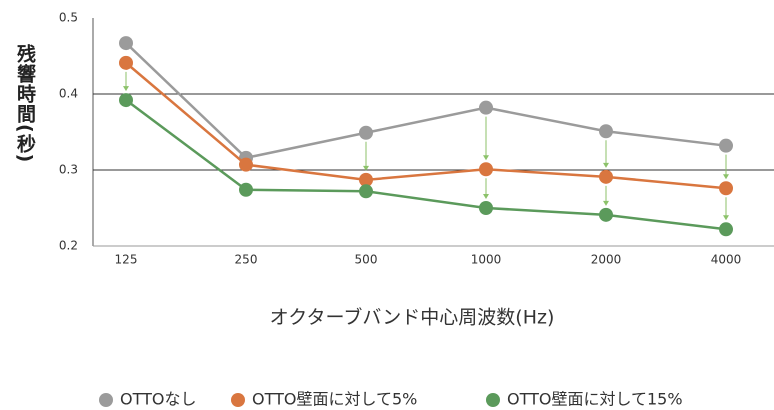 This screenshot has height=410, width=774. What do you see at coordinates (68, 246) in the screenshot?
I see `y-tick-label: 0.2` at bounding box center [68, 246].